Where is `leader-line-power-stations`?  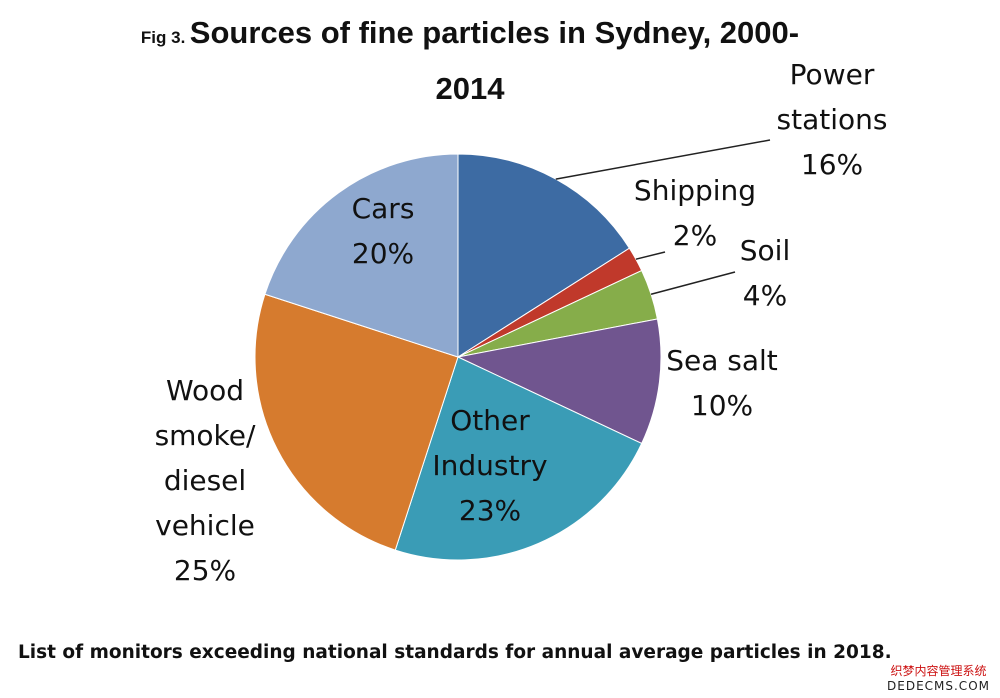
leader-line-power-stations is located at coordinates (663, 159).